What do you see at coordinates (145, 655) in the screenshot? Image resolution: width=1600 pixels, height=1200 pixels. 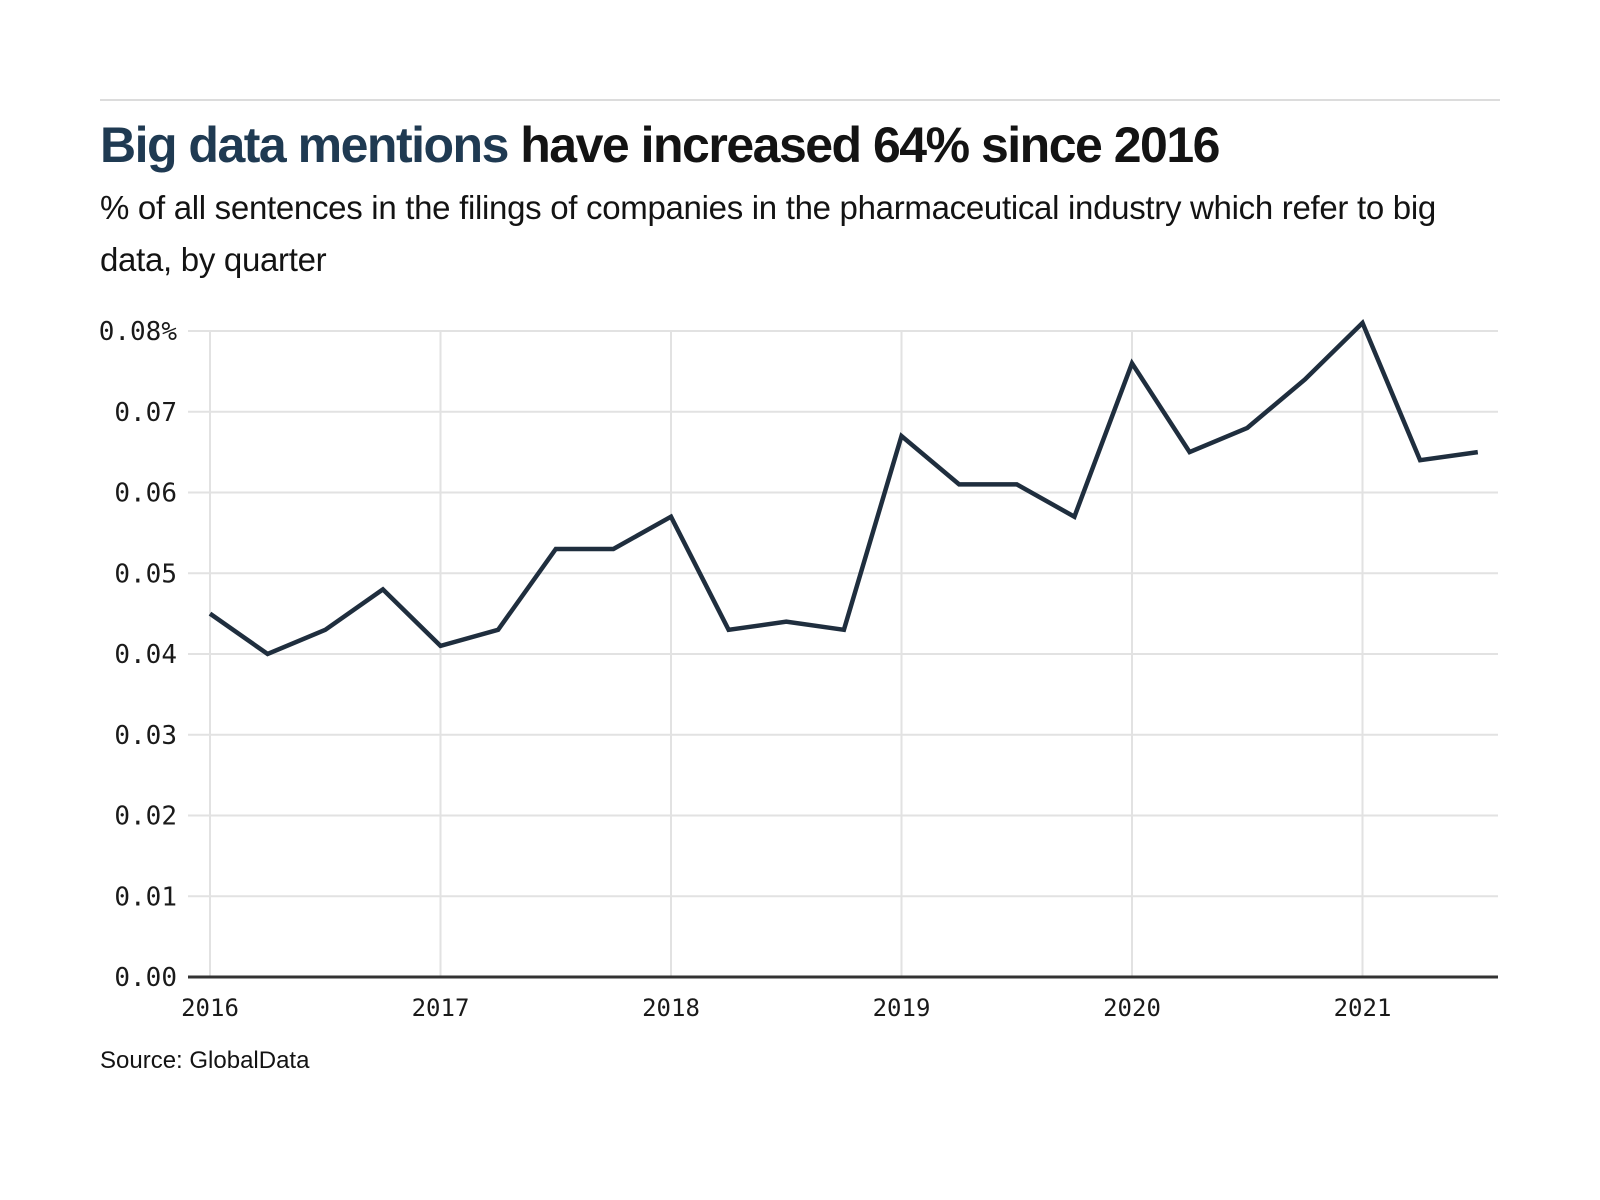 I see `y-tick-label: 0.04` at bounding box center [145, 655].